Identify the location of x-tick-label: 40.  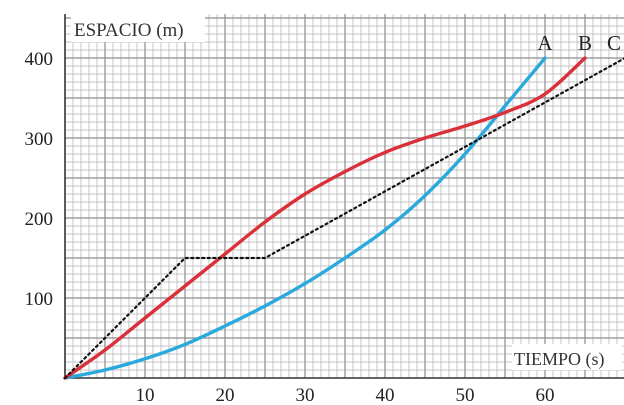
(385, 395).